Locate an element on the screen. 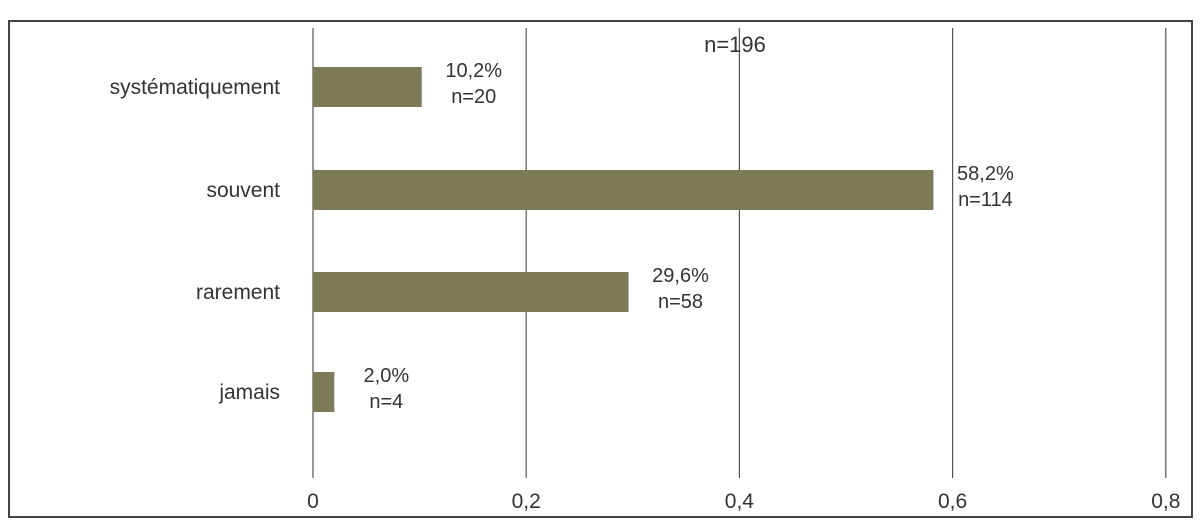 Image resolution: width=1201 pixels, height=520 pixels. x-tick-label-3: 0,6 is located at coordinates (952, 501).